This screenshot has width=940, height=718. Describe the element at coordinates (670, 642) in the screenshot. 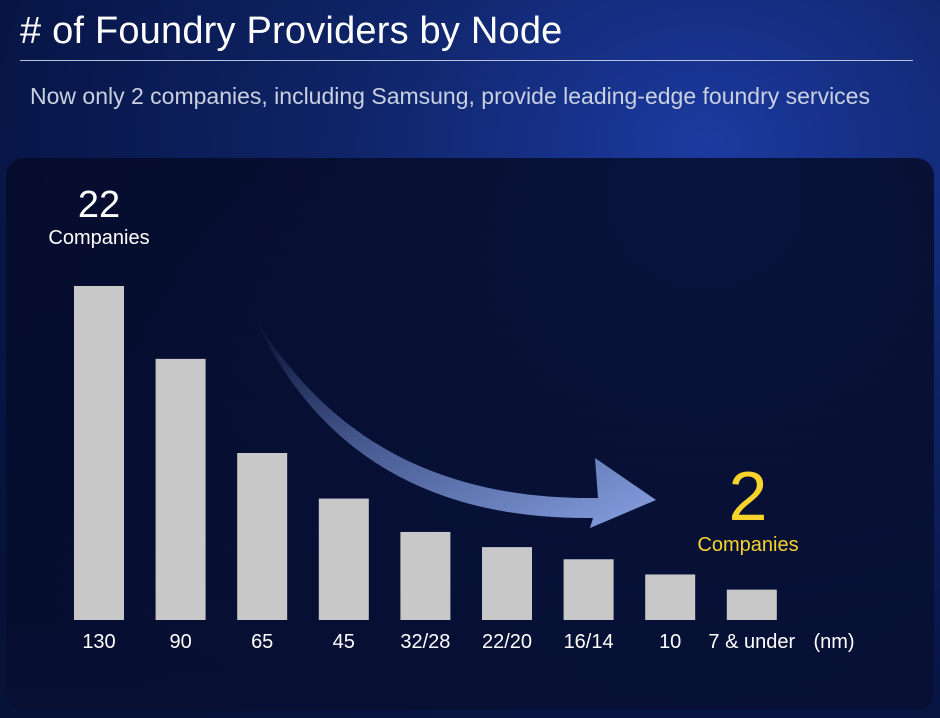

I see `x-tick-label: 10` at that location.